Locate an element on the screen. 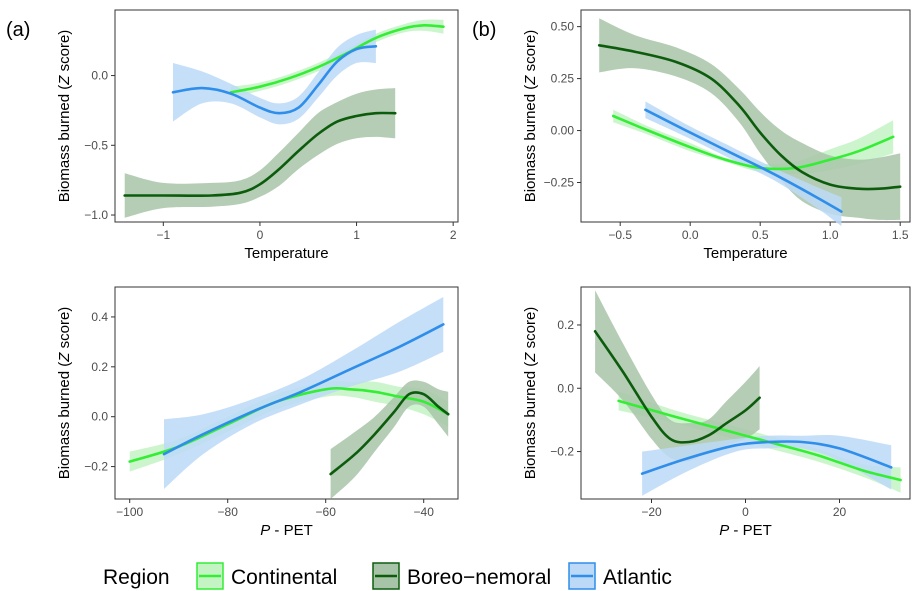 Image resolution: width=914 pixels, height=591 pixels. legend-label: Atlantic is located at coordinates (637, 577).